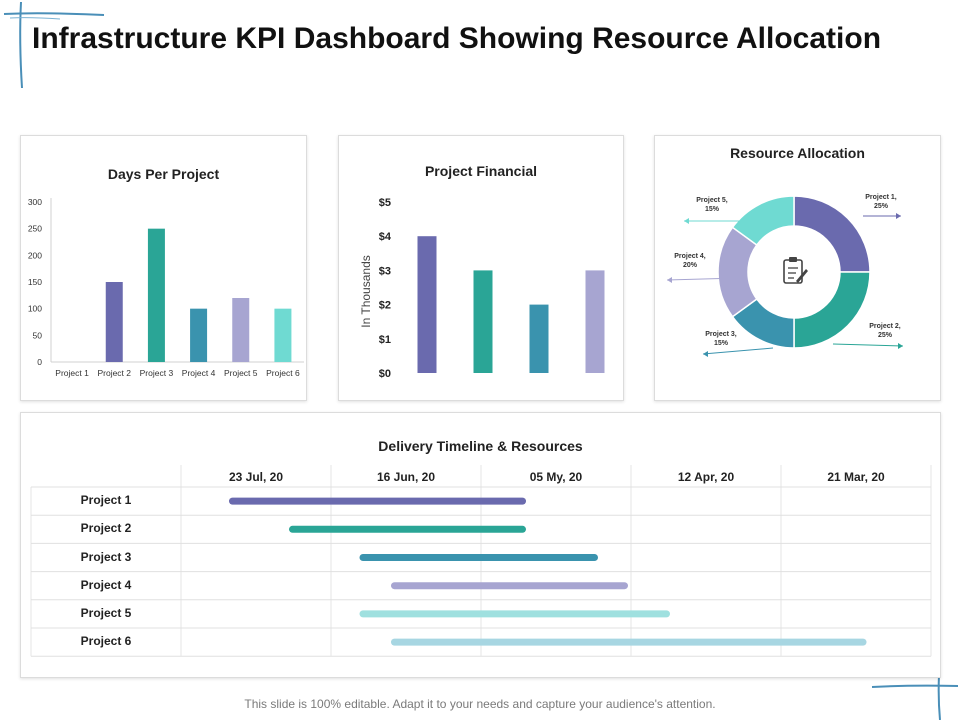  I want to click on slice-label-name: Project 1,, so click(881, 197).